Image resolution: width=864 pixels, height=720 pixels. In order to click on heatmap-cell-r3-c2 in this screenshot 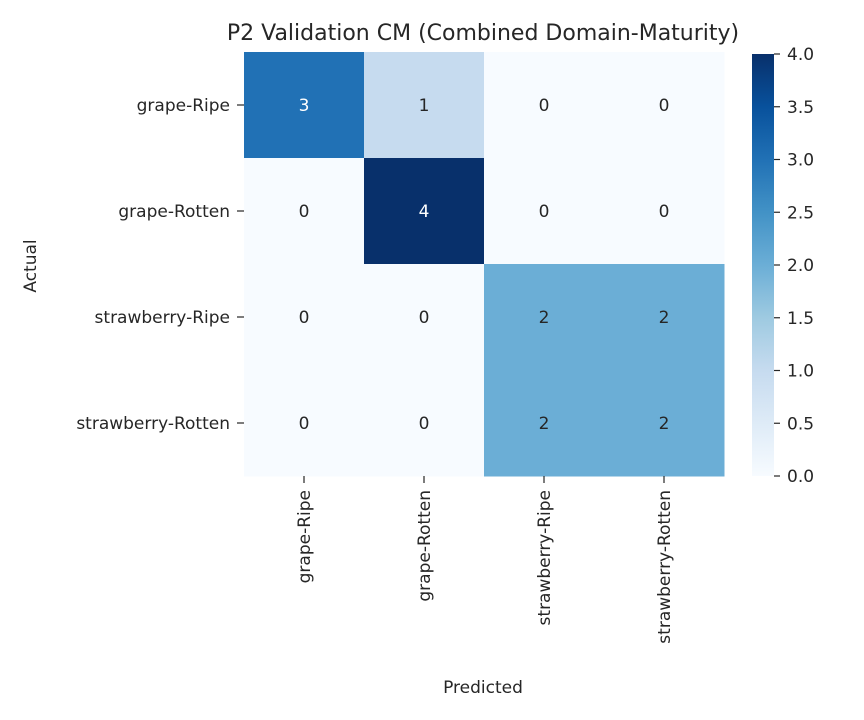, I will do `click(544, 423)`.